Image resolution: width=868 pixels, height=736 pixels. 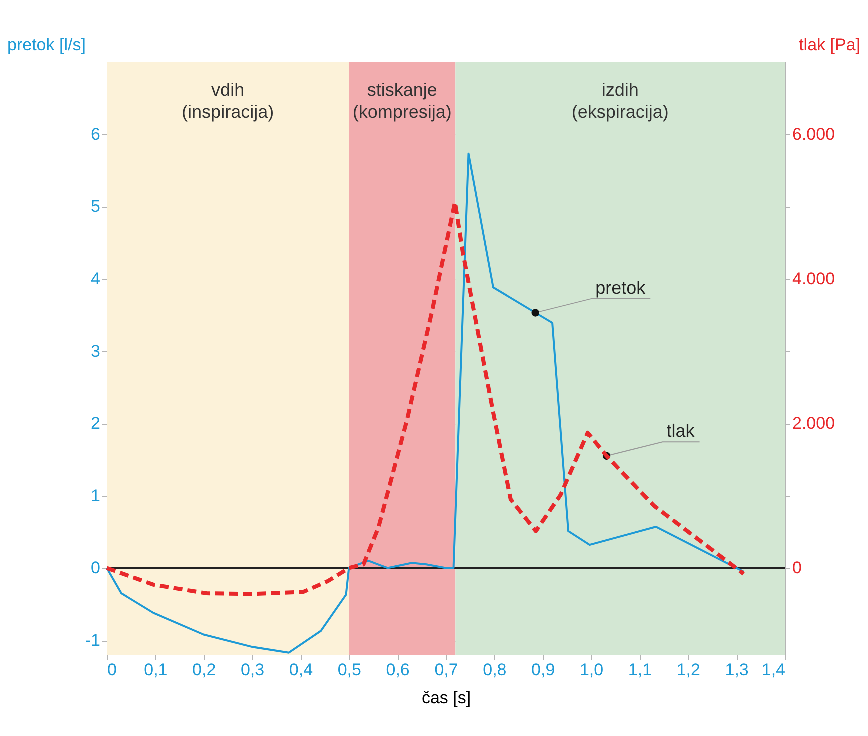 What do you see at coordinates (95, 134) in the screenshot?
I see `y-tick-label: 6` at bounding box center [95, 134].